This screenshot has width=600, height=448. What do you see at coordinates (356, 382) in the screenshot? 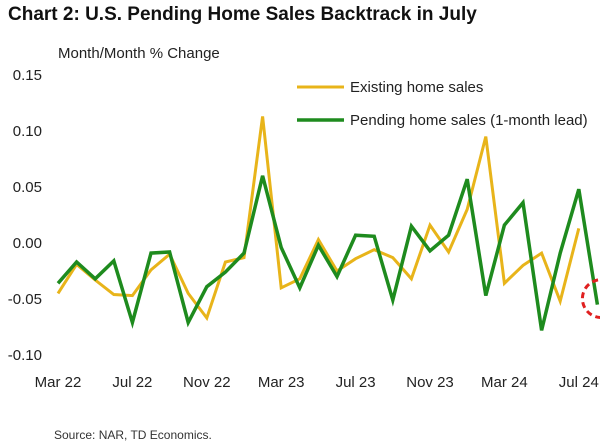
I see `x-tick-label: Jul 23` at bounding box center [356, 382].